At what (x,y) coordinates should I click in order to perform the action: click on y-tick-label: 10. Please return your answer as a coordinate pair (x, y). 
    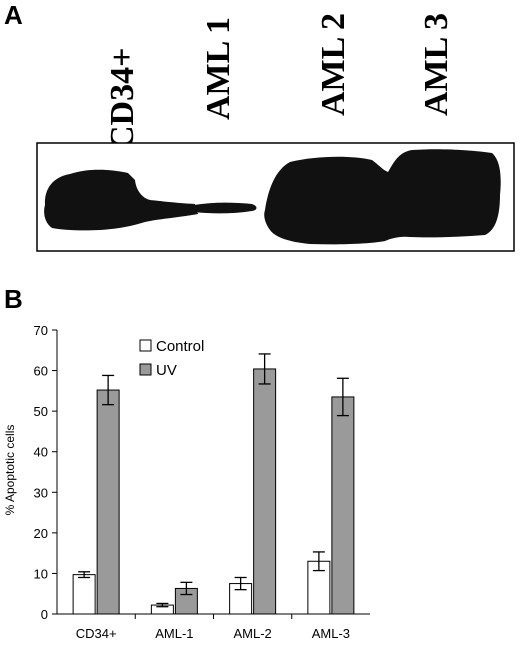
    Looking at the image, I should click on (41, 573).